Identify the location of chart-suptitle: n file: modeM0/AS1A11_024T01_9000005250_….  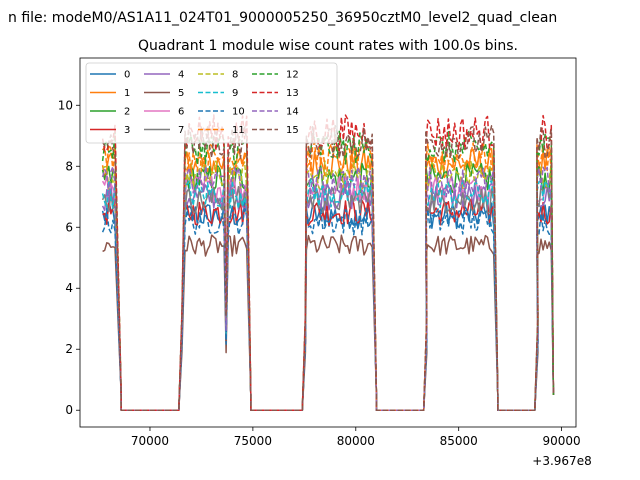
(282, 18).